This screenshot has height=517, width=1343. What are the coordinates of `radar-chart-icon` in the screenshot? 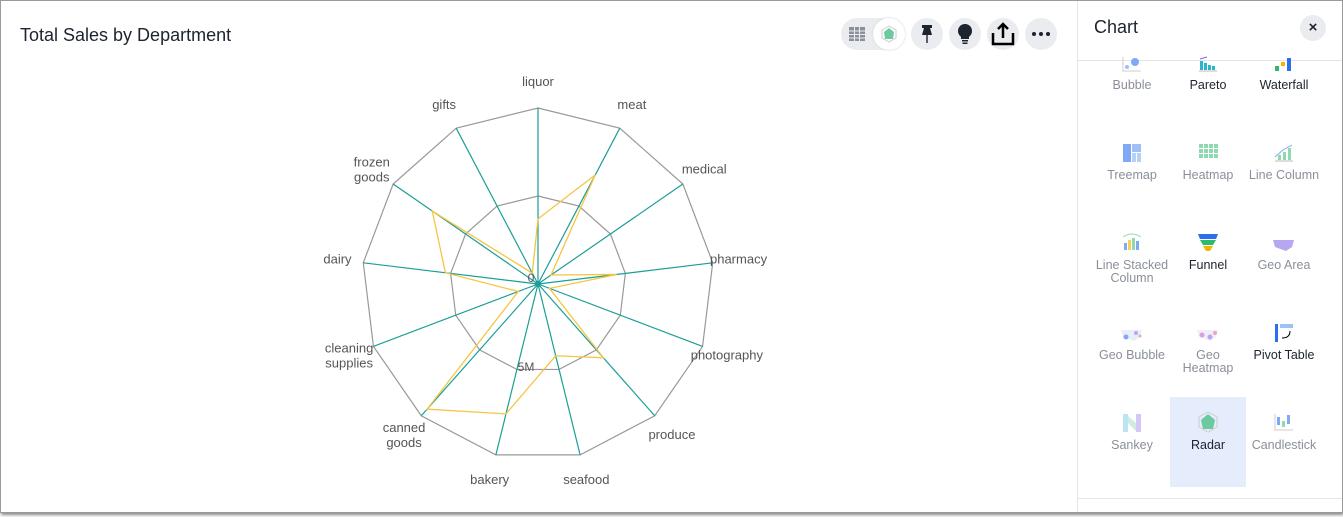 It's located at (1208, 422).